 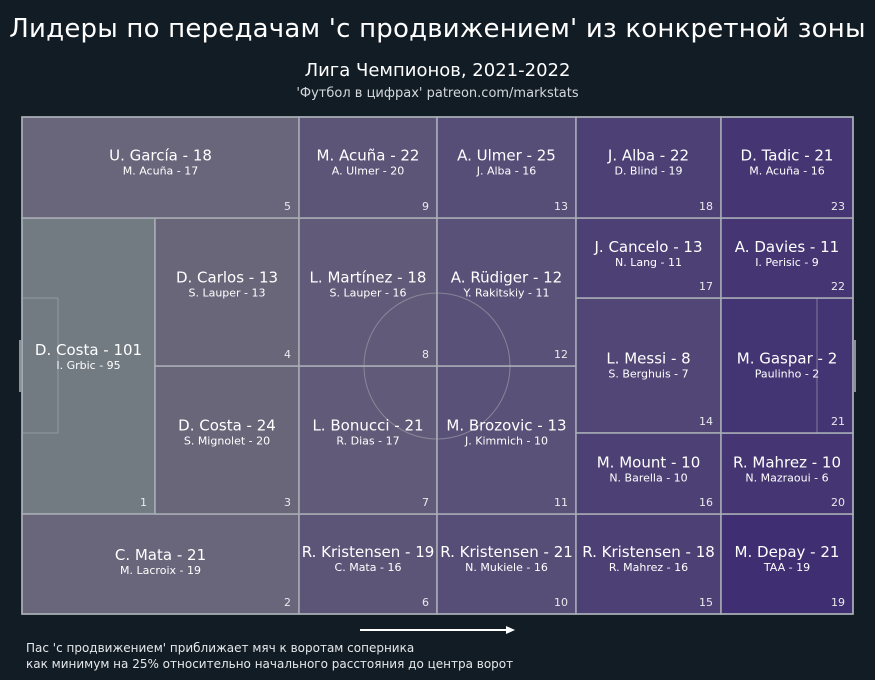 I want to click on chart-subtitle: Лига Чемпионов, 2021-2022, so click(x=437, y=70).